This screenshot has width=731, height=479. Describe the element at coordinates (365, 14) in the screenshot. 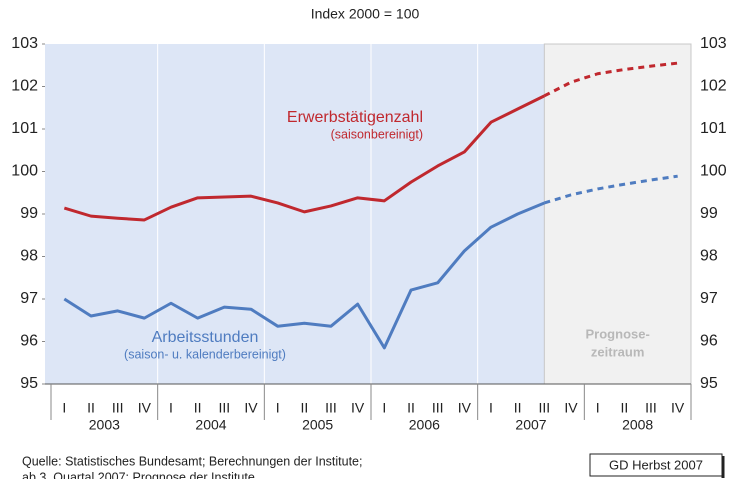

I see `chart-title: Index 2000 = 100` at that location.